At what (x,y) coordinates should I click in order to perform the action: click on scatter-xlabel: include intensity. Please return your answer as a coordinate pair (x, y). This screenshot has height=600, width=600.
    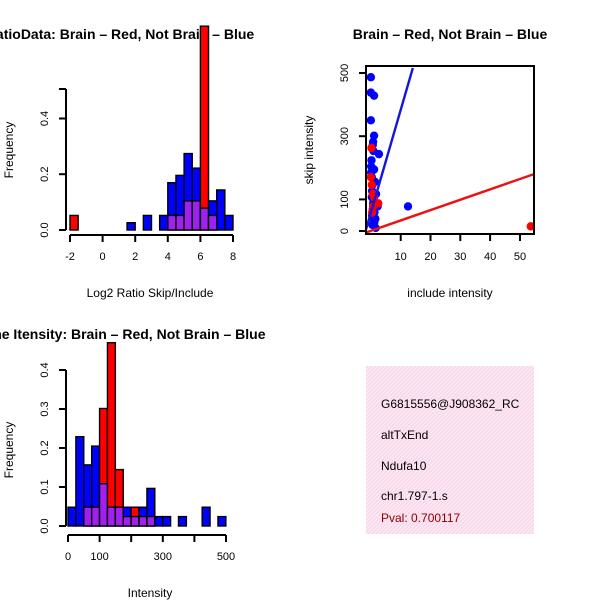
    Looking at the image, I should click on (449, 293).